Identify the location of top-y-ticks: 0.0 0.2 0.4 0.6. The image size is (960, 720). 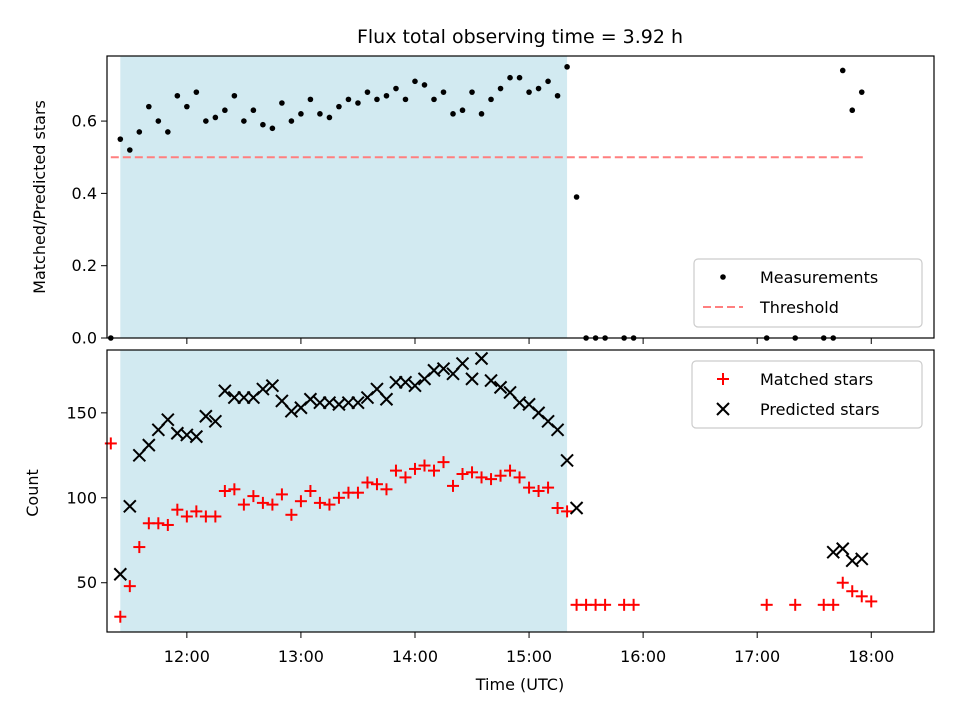
(89, 230).